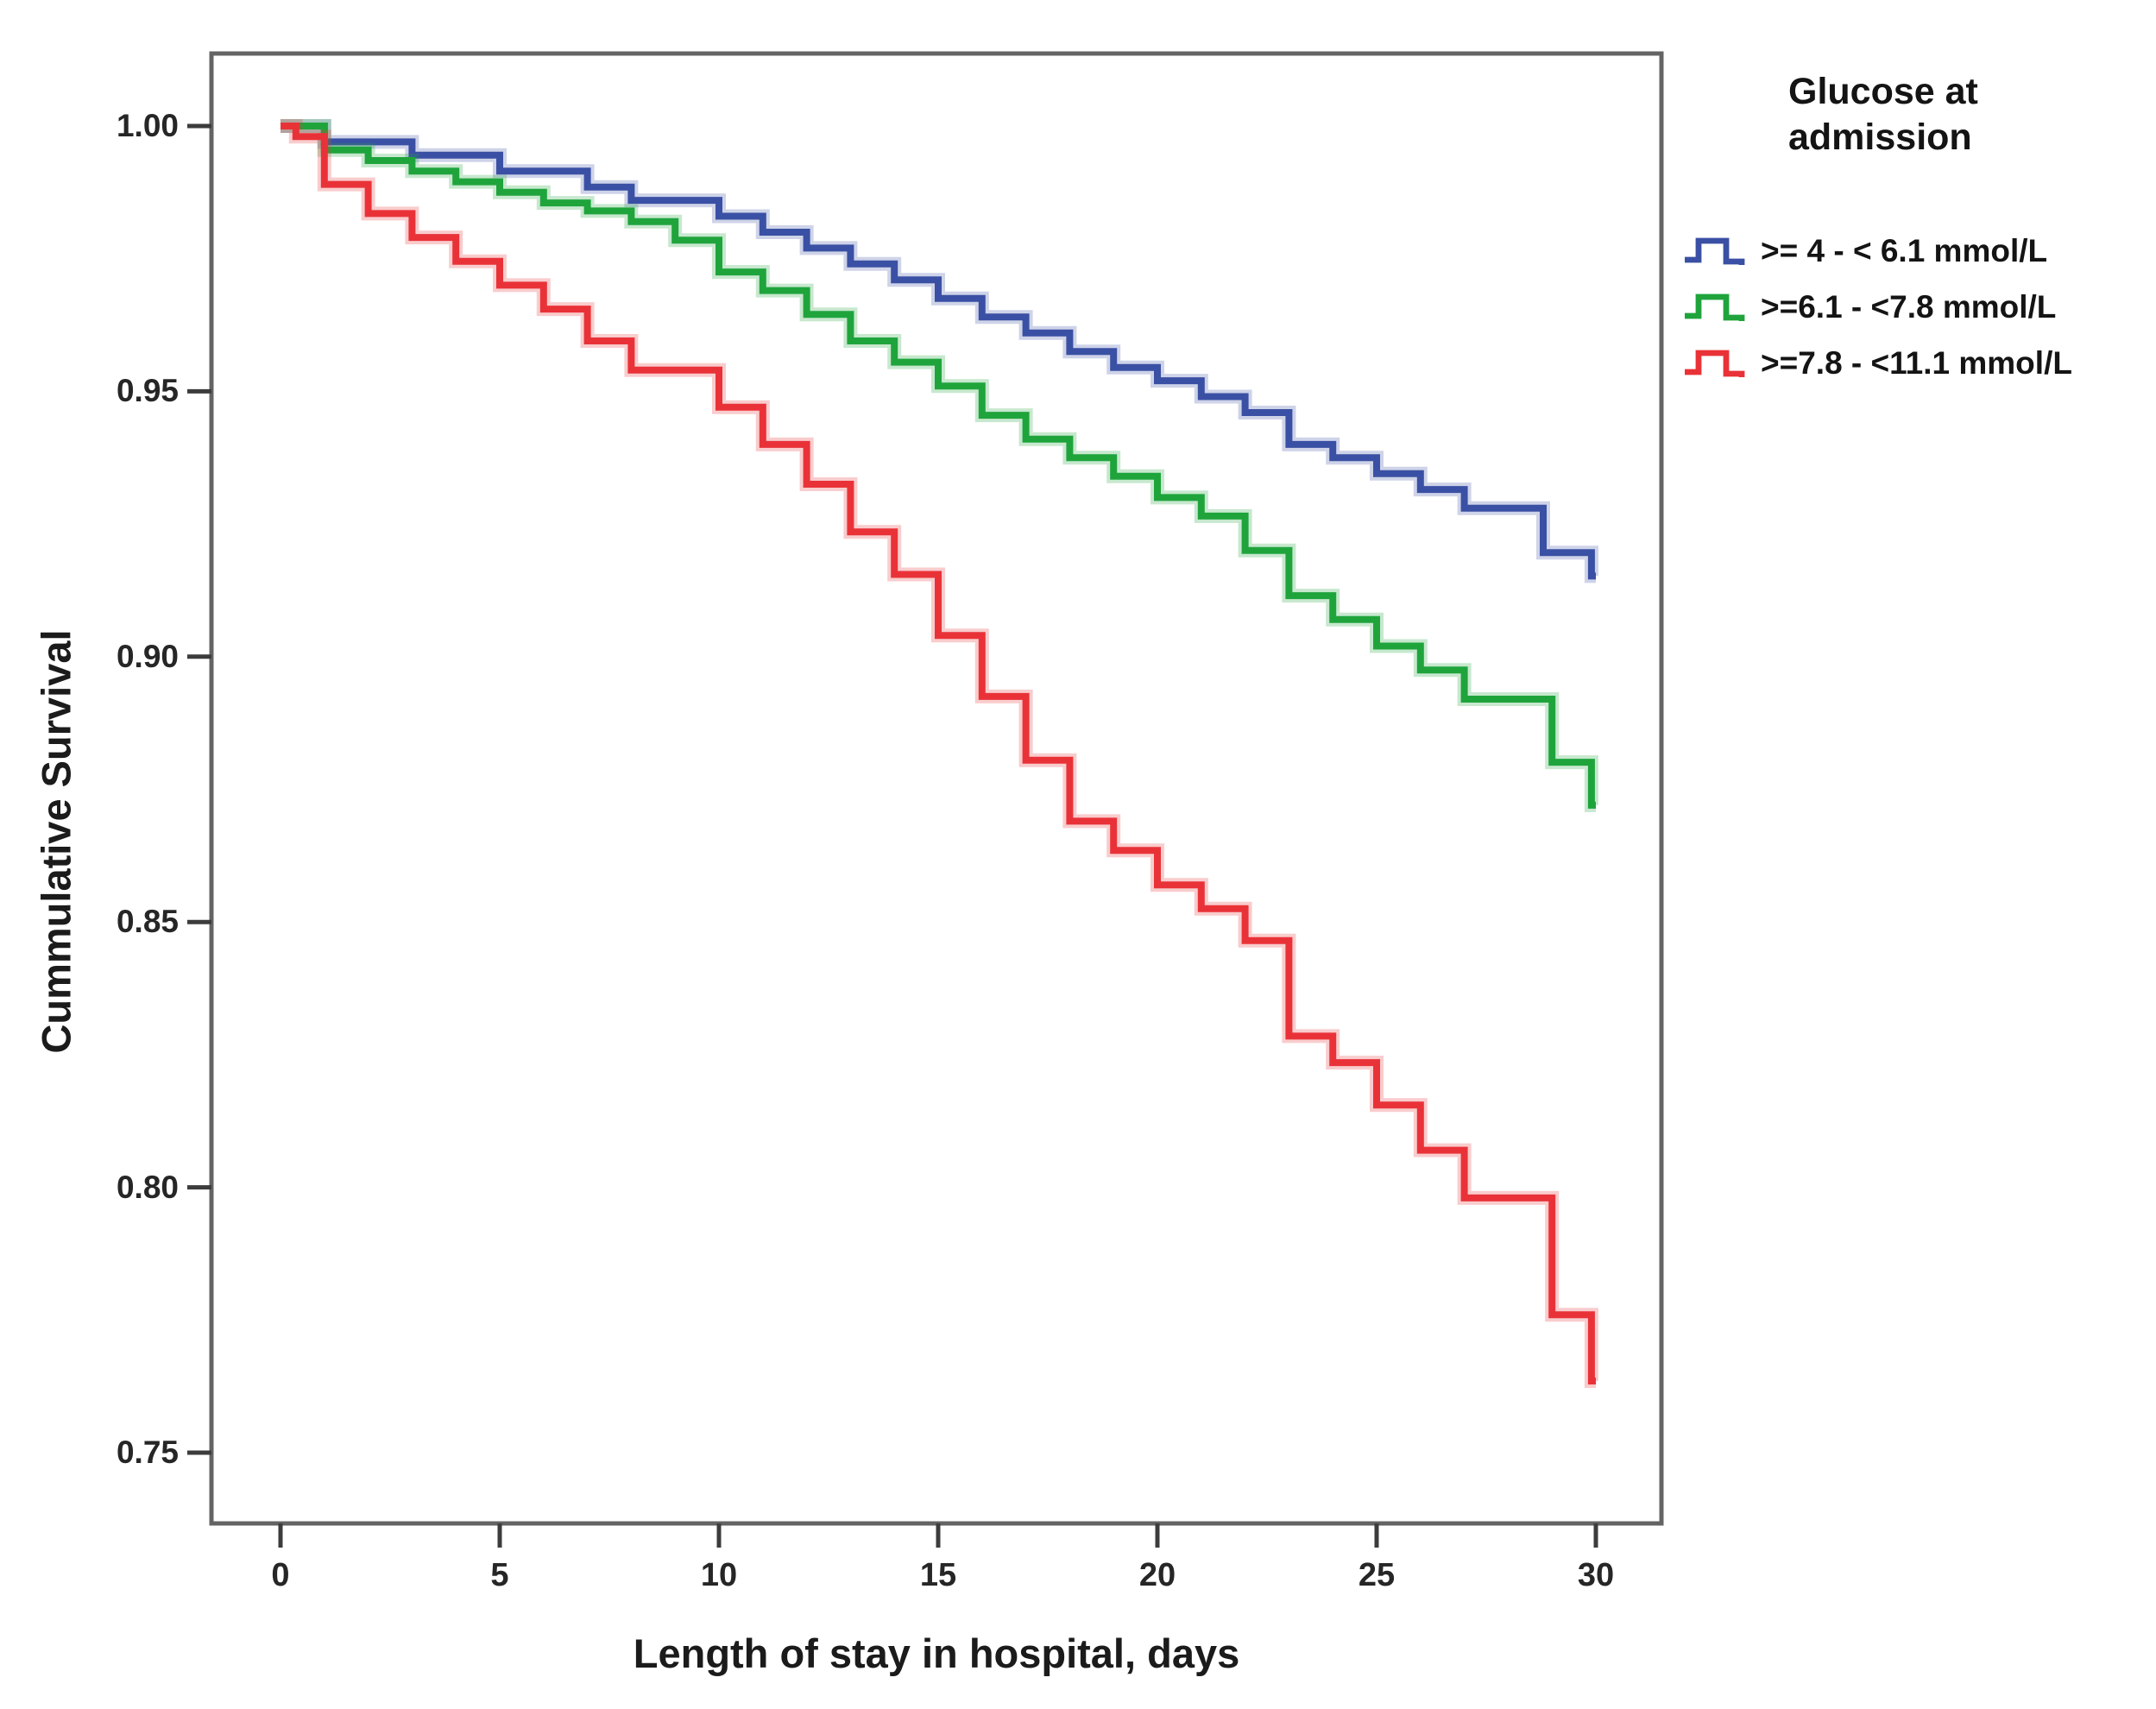  What do you see at coordinates (937, 1653) in the screenshot?
I see `x-axis-title: Length of stay in hospital, days` at bounding box center [937, 1653].